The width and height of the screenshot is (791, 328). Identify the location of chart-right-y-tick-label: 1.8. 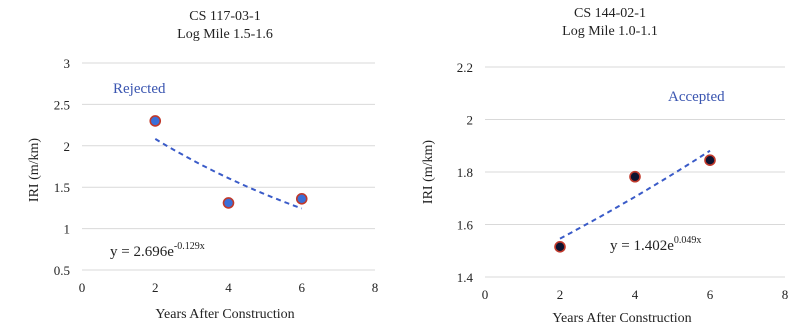
(465, 172).